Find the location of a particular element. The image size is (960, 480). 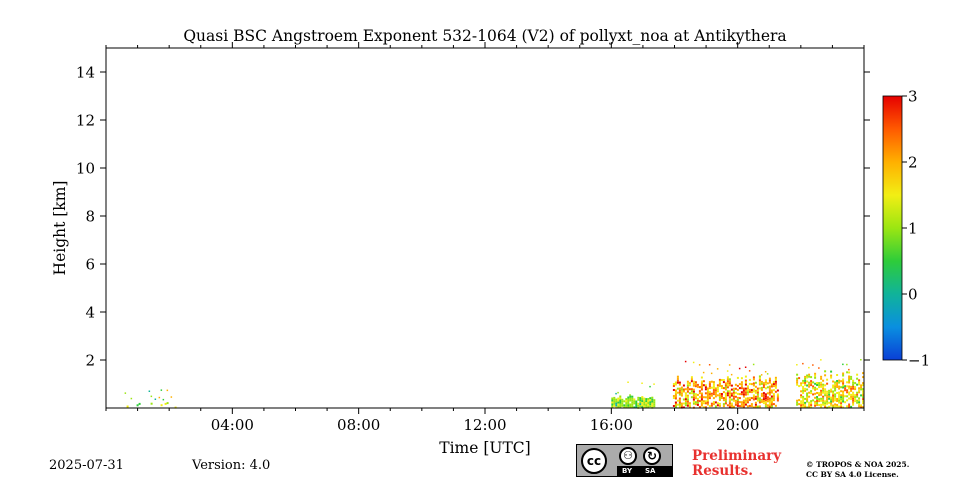

heatmap-cells is located at coordinates (494, 384).